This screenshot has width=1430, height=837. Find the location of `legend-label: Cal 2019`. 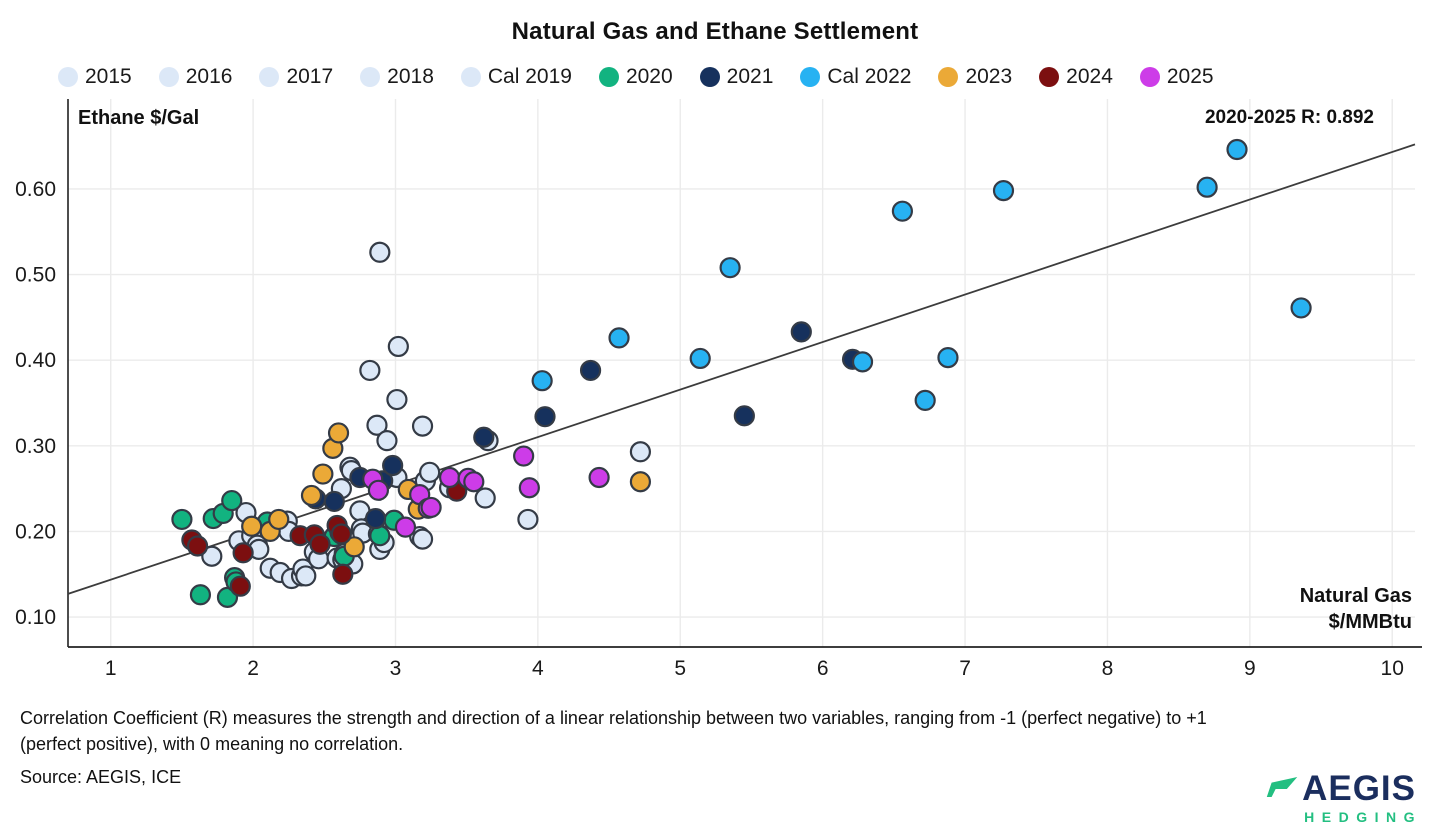

legend-label: Cal 2019 is located at coordinates (529, 76).